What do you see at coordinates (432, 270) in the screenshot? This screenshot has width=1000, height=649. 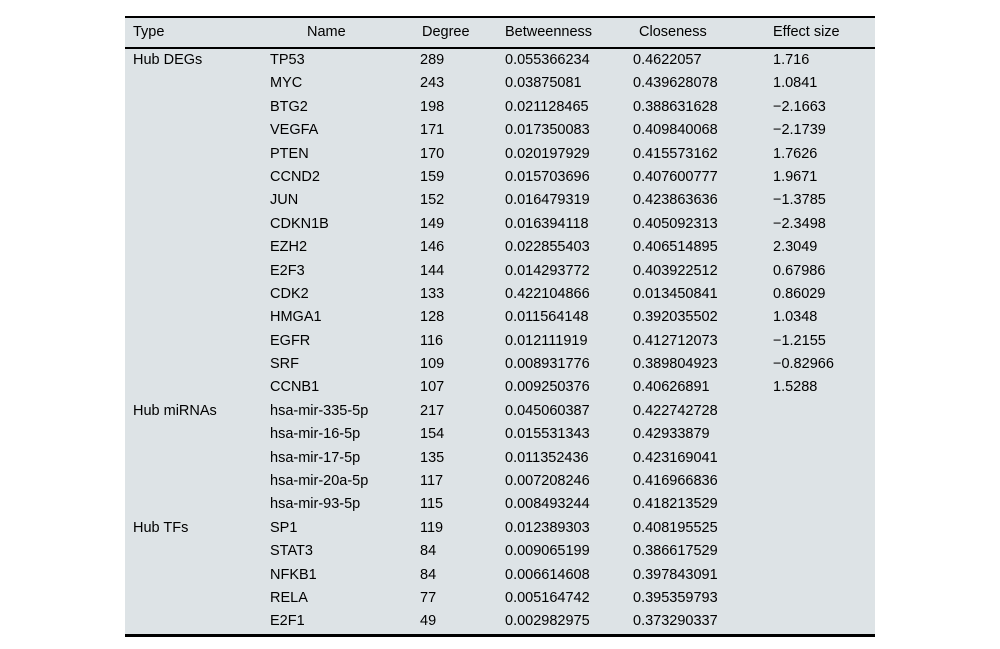 I see `cell-degree: 144` at bounding box center [432, 270].